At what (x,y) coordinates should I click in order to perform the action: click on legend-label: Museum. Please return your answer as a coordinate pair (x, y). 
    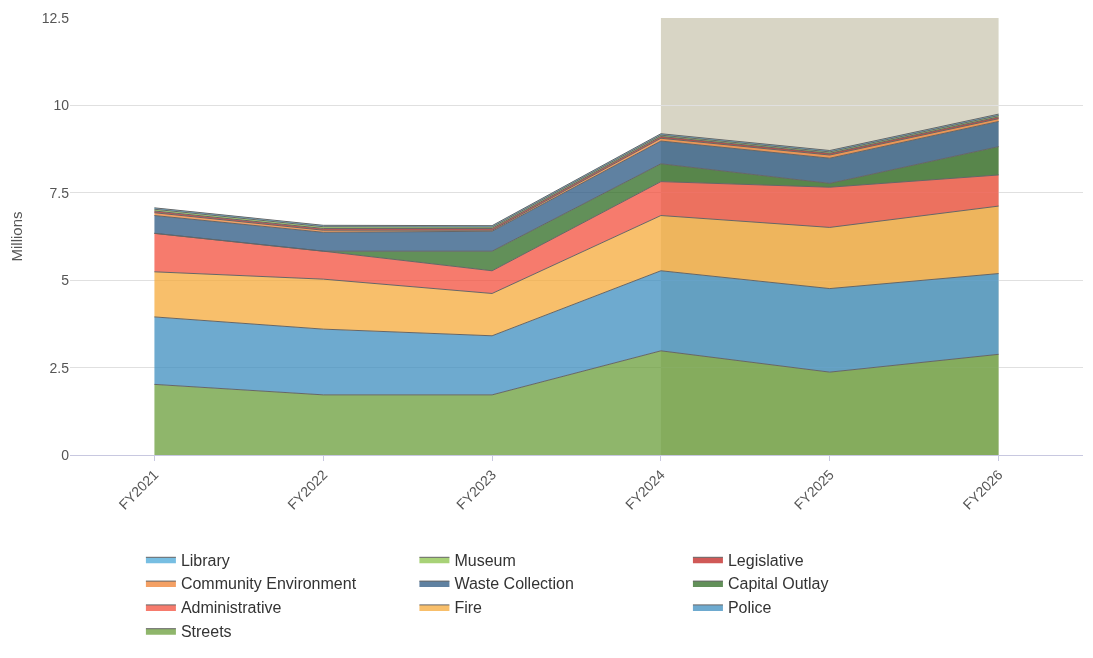
    Looking at the image, I should click on (485, 560).